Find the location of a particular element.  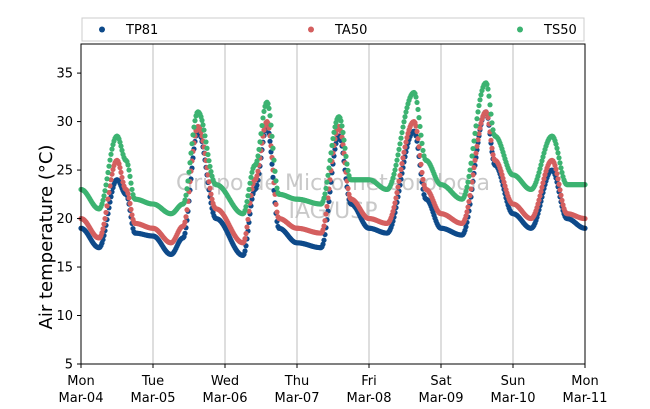

x-tick-date: Mar-06 is located at coordinates (225, 398).